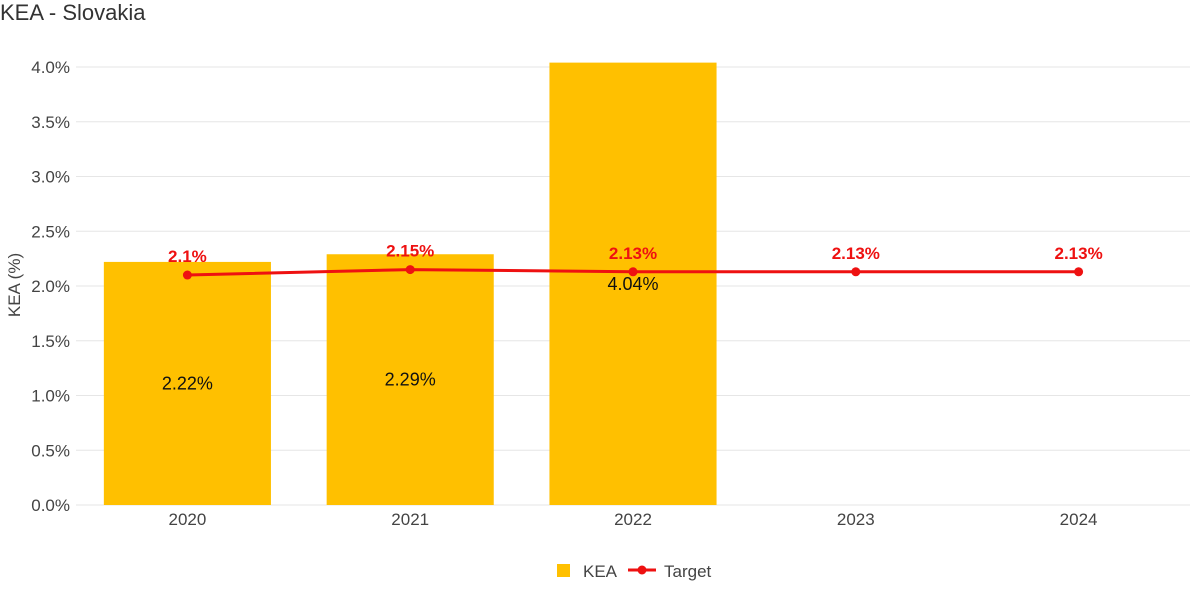 The image size is (1200, 600). I want to click on legend-target-swatch-dot, so click(642, 570).